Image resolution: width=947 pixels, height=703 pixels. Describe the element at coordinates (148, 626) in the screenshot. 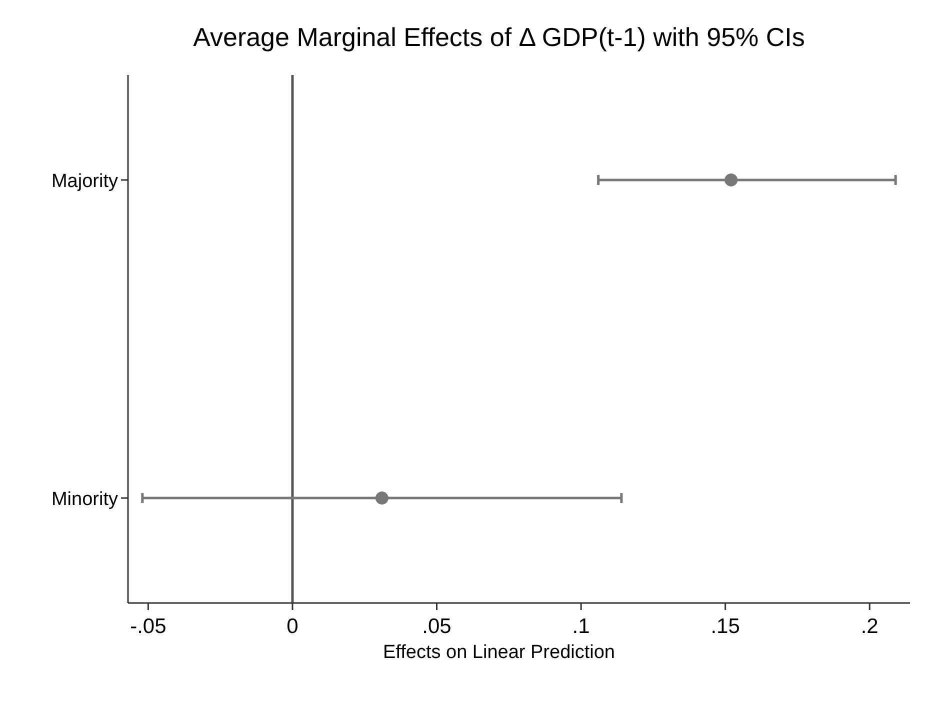

I see `x-tick-label: -.05` at that location.